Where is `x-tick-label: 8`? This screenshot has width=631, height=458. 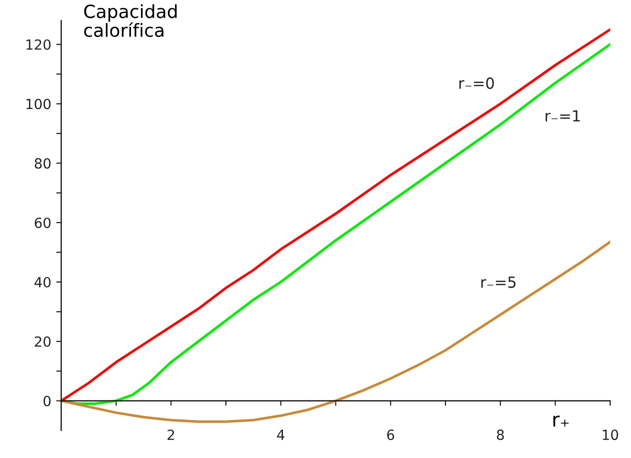
x-tick-label: 8 is located at coordinates (500, 435).